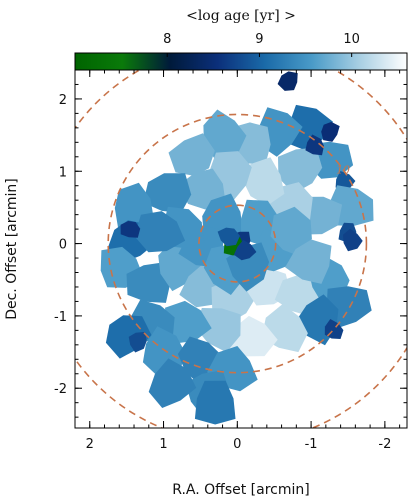 This screenshot has height=501, width=415. What do you see at coordinates (90, 444) in the screenshot?
I see `x-tick-label: 2` at bounding box center [90, 444].